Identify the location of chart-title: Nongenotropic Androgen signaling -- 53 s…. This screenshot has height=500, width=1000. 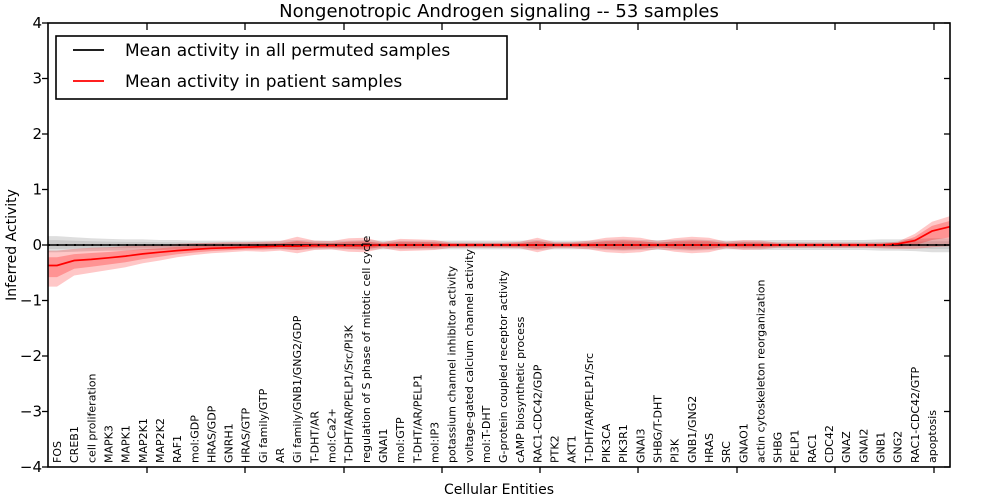
(499, 11).